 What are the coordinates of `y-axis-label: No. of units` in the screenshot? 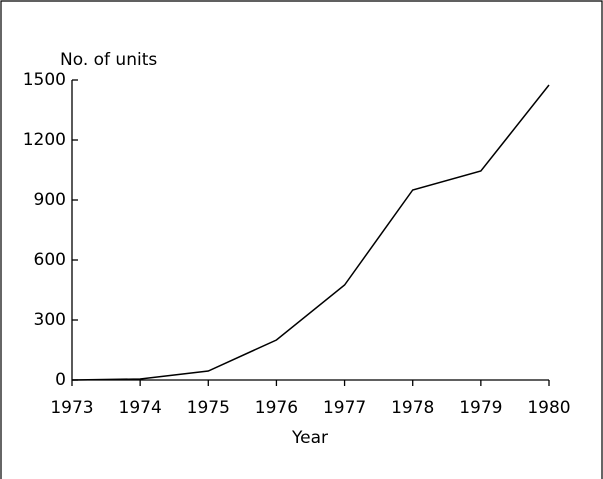 It's located at (108, 60).